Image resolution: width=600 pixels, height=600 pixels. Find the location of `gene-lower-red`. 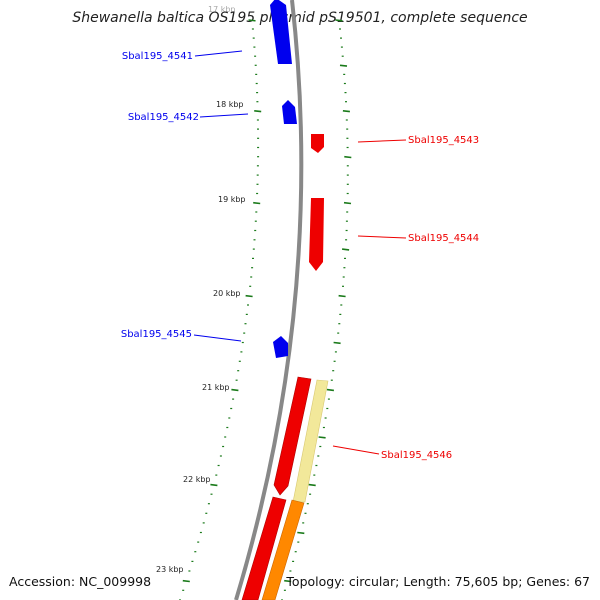

gene-lower-red is located at coordinates (264, 548).